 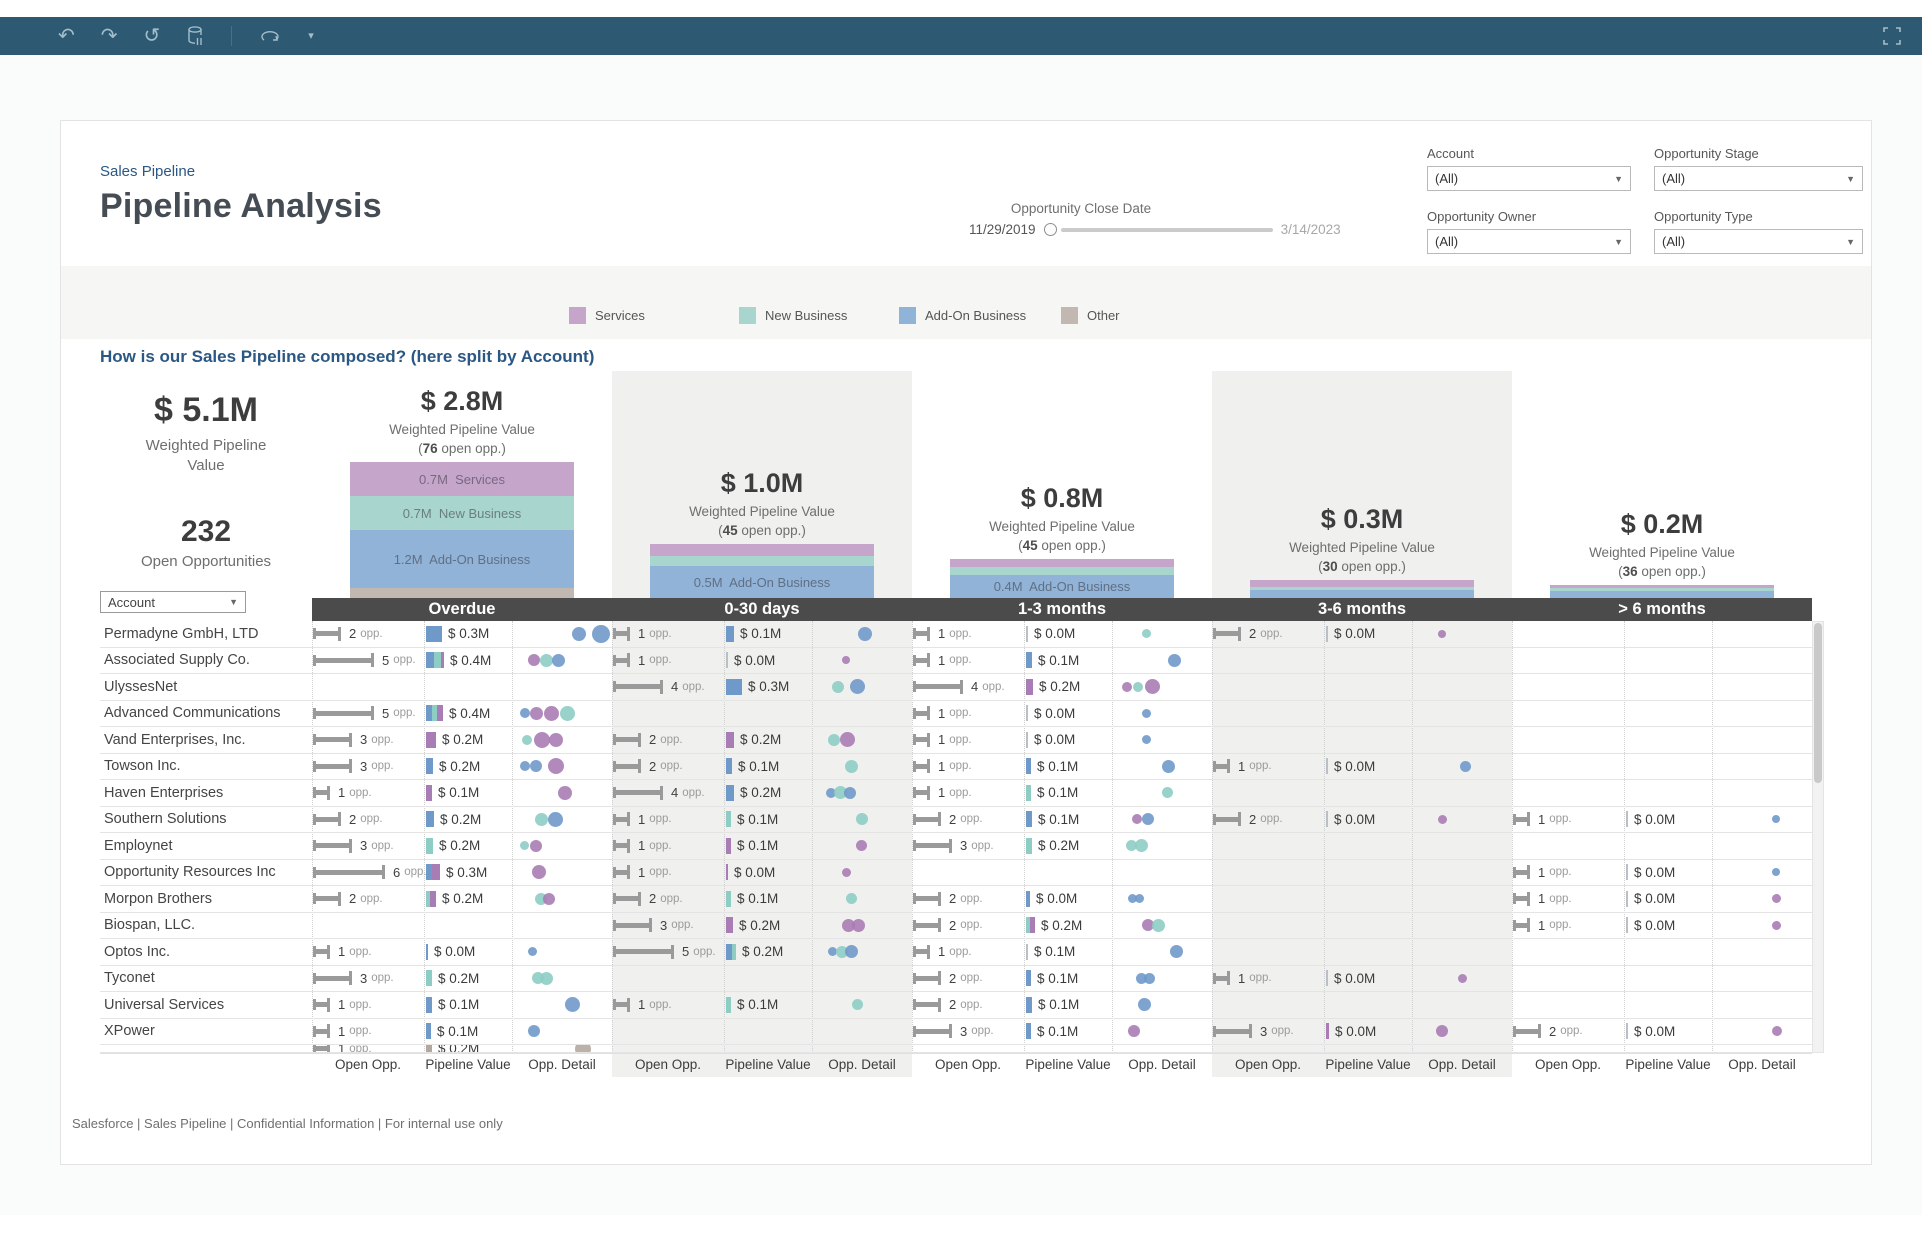 What do you see at coordinates (164, 1004) in the screenshot?
I see `account-name: Universal Services` at bounding box center [164, 1004].